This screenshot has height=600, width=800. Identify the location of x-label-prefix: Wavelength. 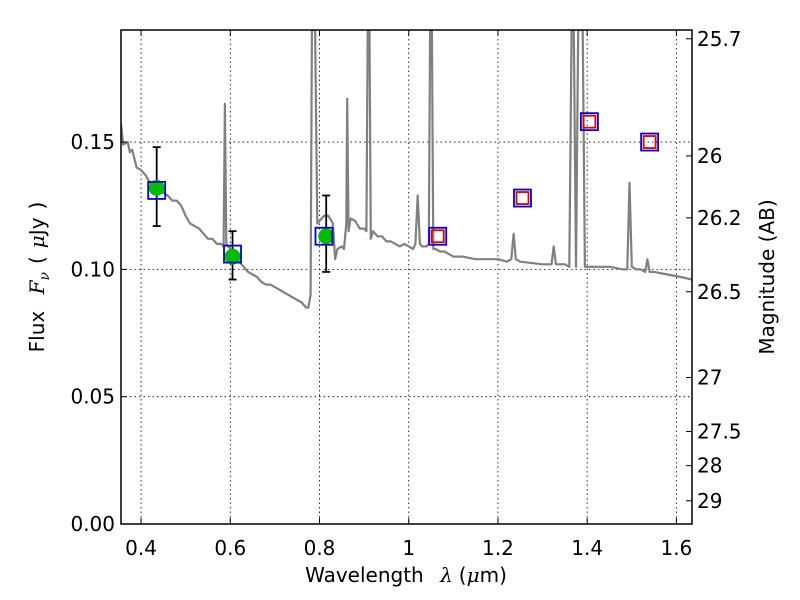
(364, 575).